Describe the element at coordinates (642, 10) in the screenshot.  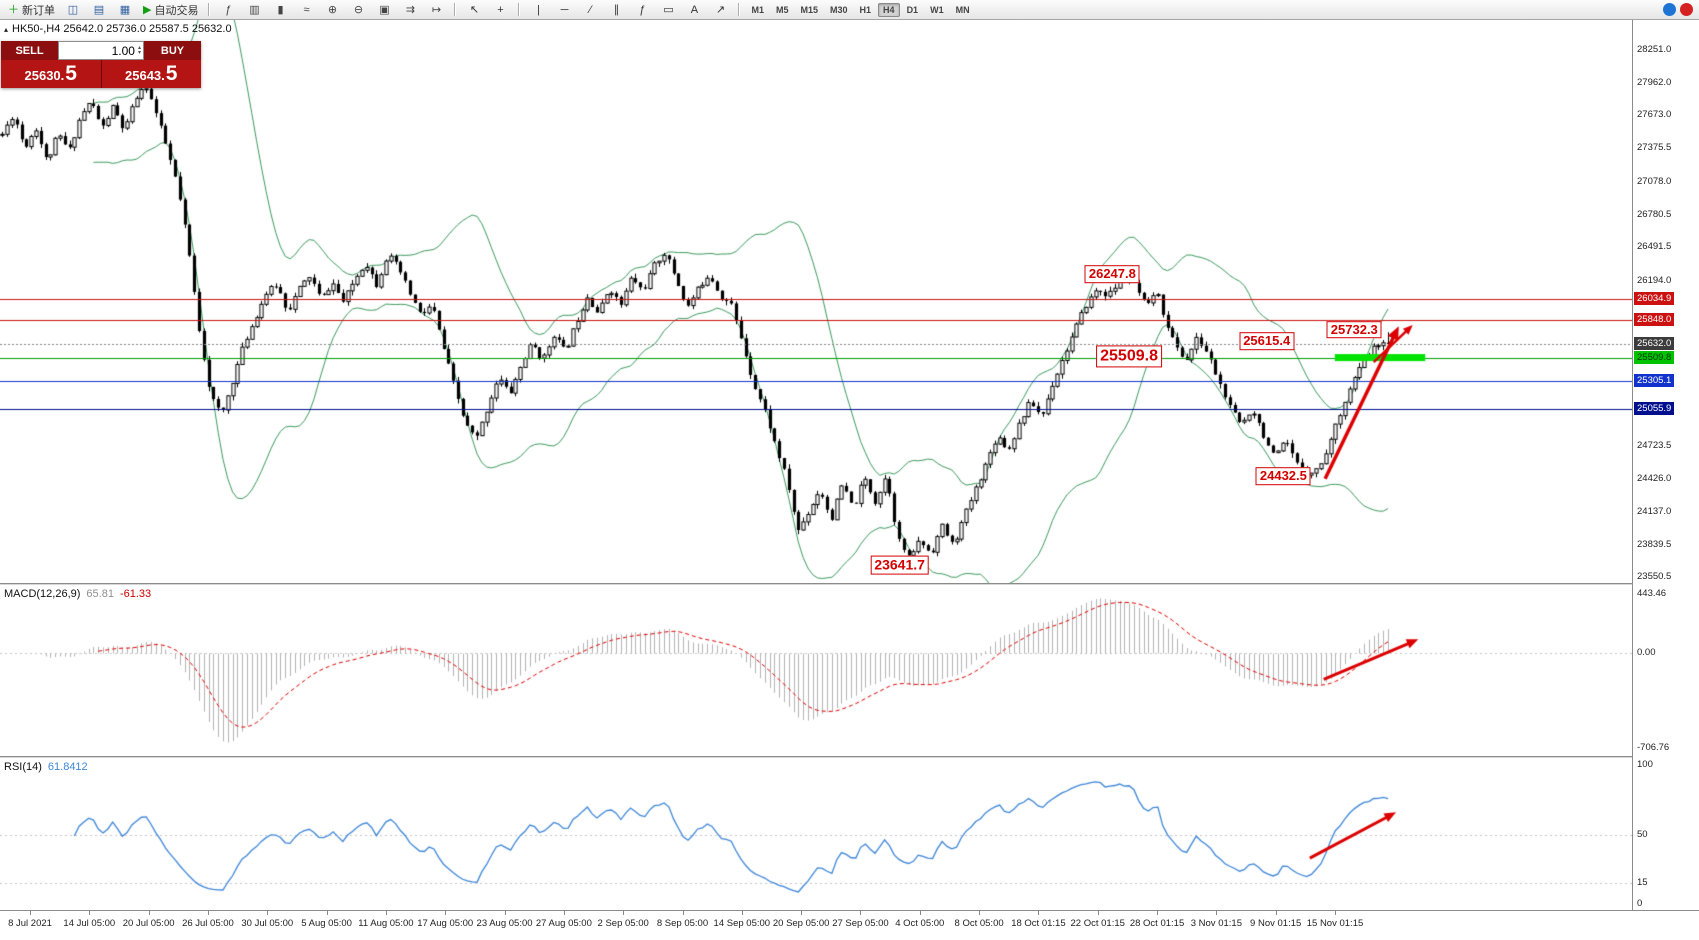
I see `fibonacci-icon: ƒ` at that location.